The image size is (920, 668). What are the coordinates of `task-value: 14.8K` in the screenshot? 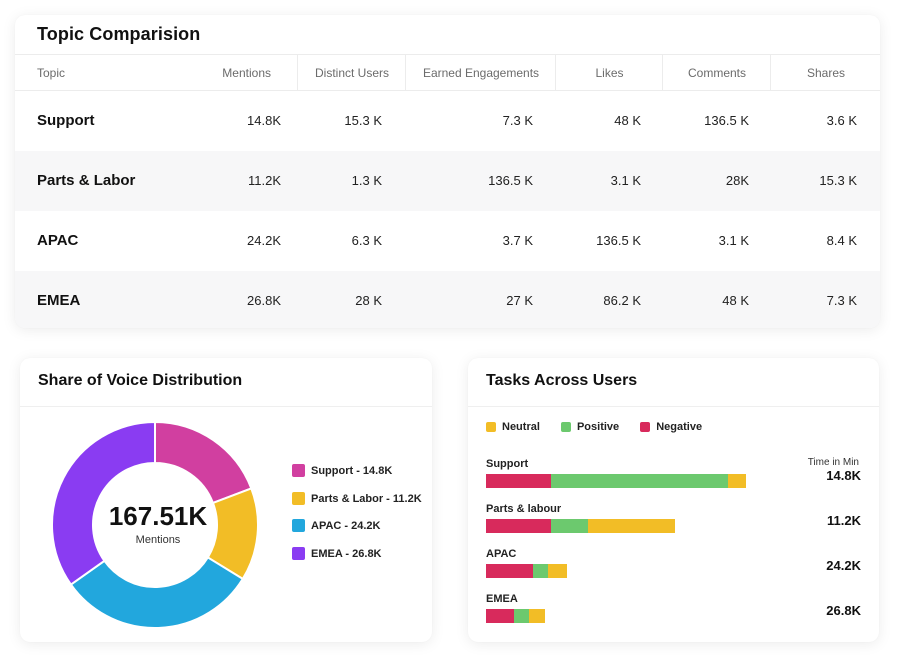 It's located at (843, 475).